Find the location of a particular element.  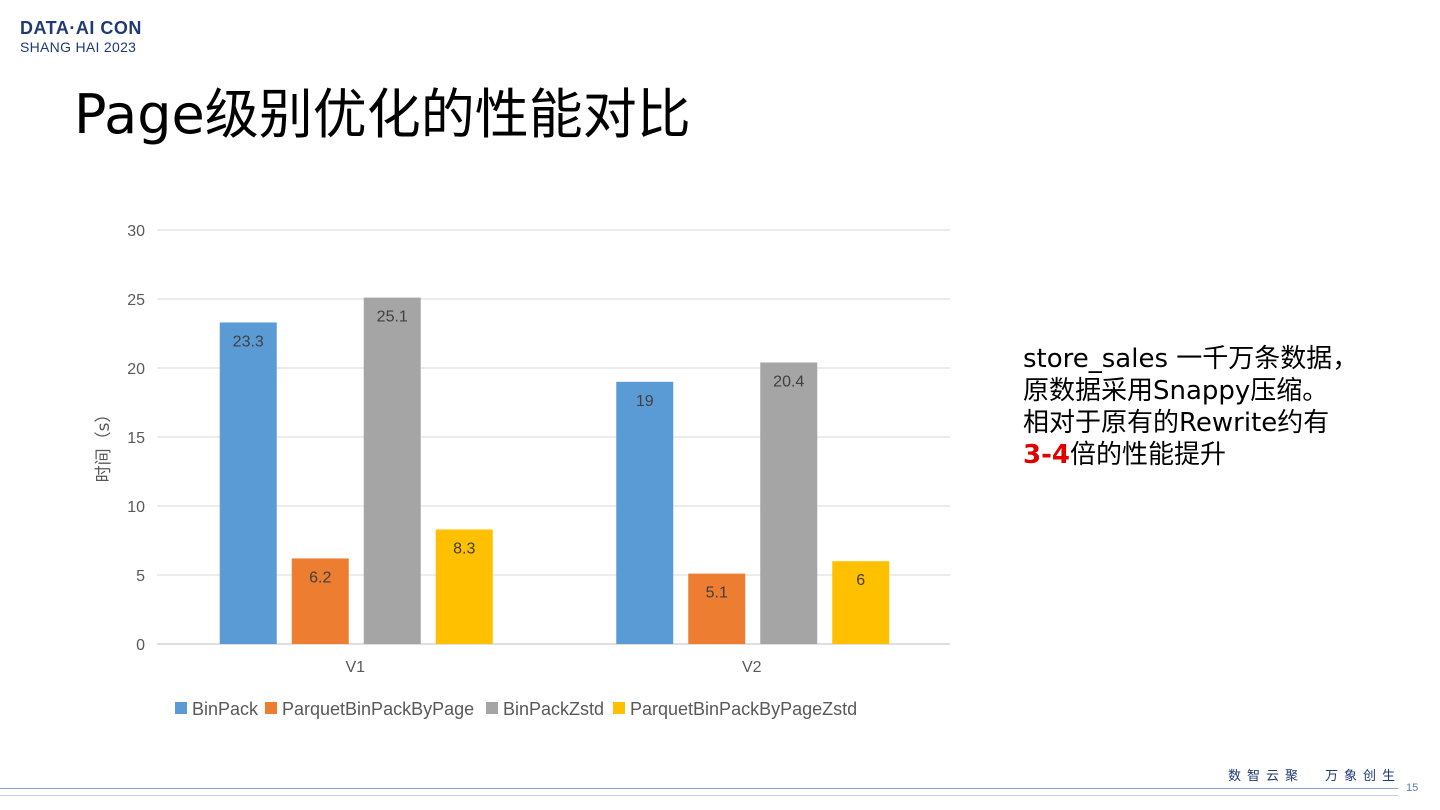

data-label: 5.1 is located at coordinates (717, 593).